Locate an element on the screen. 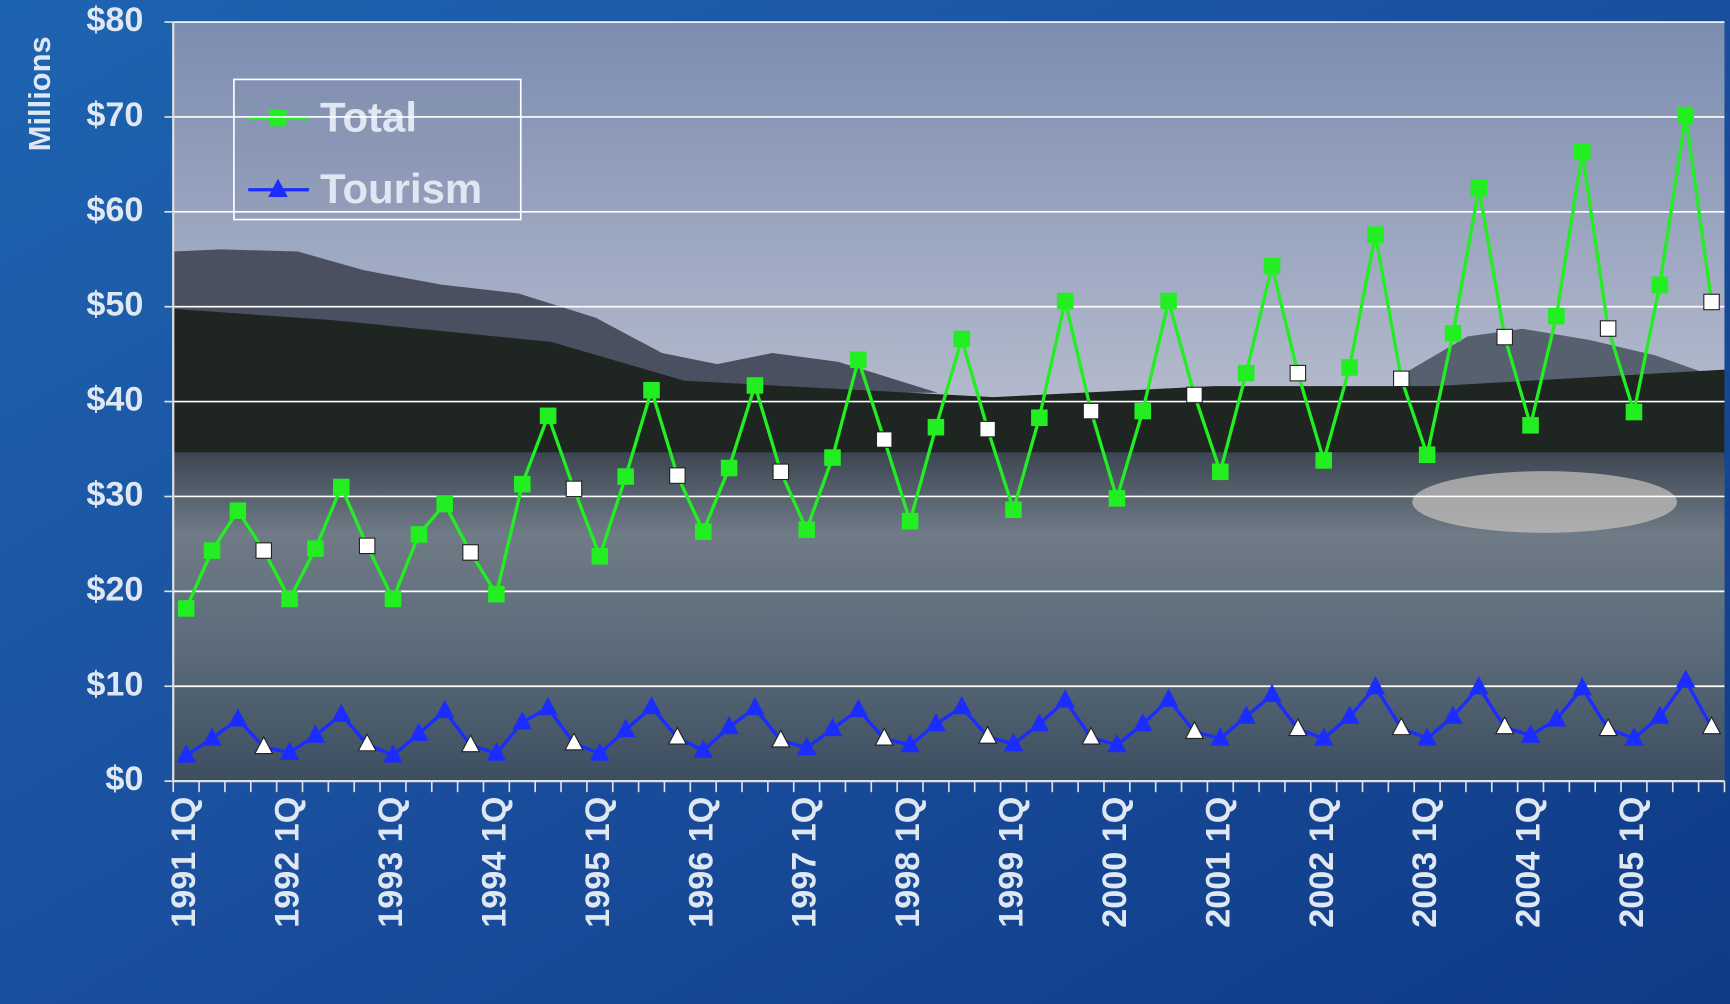 The height and width of the screenshot is (1004, 1730). x-tick-label: 1994 1Q is located at coordinates (494, 862).